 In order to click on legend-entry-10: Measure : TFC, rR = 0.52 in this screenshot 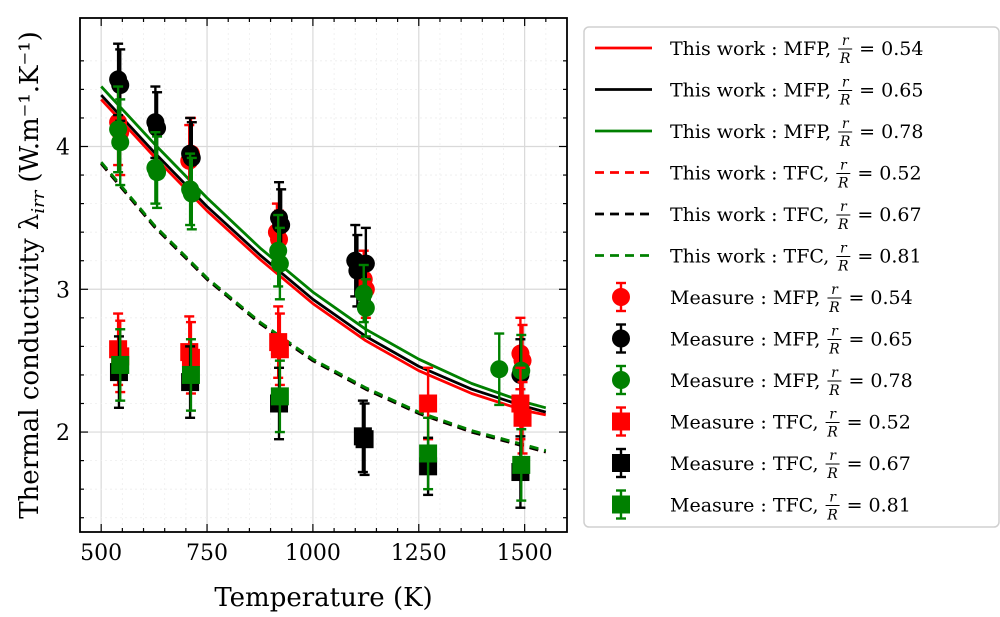, I will do `click(761, 423)`.